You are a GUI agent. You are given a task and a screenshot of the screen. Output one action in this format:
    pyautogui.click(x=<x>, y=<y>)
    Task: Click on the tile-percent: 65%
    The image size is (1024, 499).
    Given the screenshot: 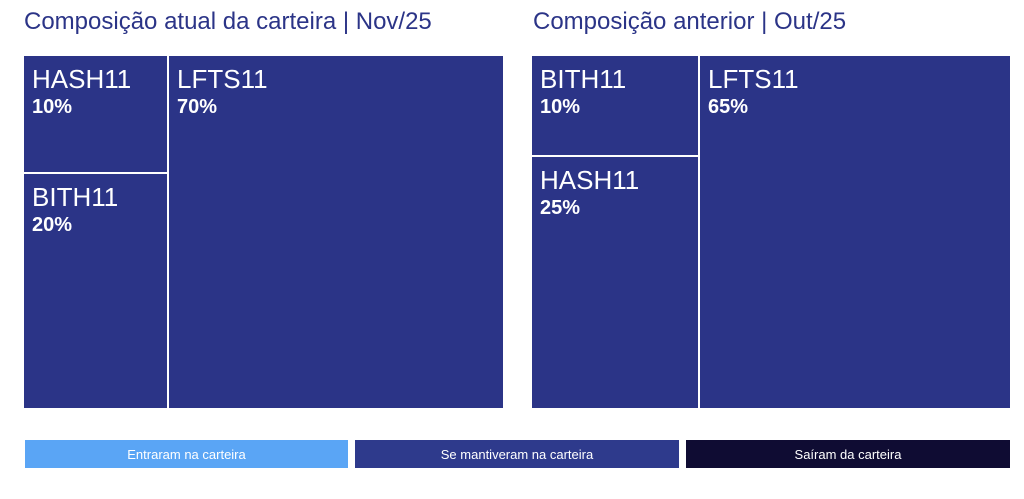 What is the action you would take?
    pyautogui.click(x=728, y=107)
    